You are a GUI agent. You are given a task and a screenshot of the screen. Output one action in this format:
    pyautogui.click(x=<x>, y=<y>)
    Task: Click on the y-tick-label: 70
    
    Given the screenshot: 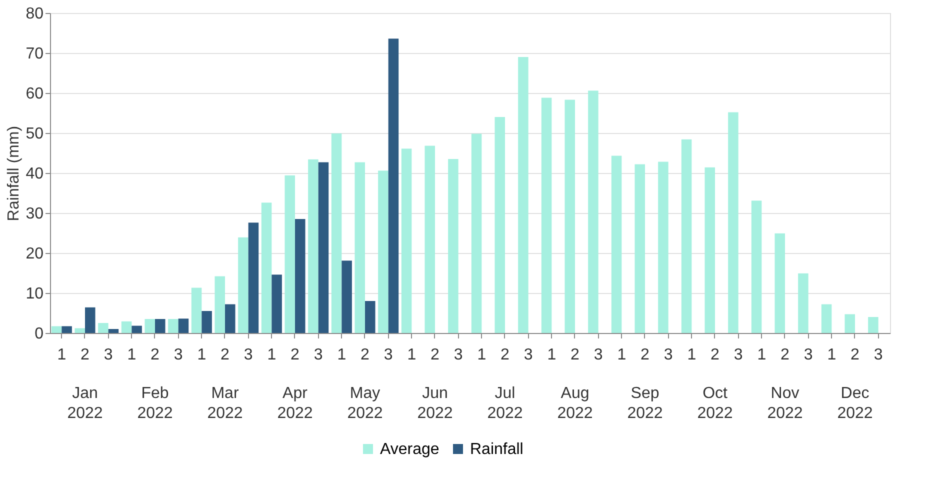 What is the action you would take?
    pyautogui.click(x=35, y=54)
    